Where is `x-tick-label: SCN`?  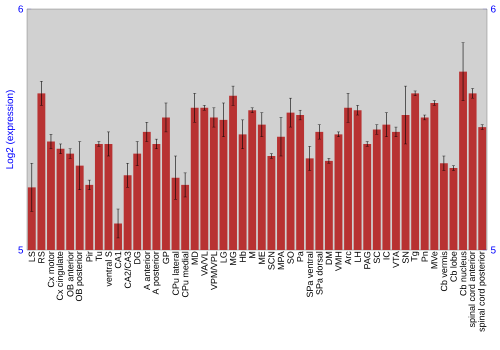 x-tick-label: SCN is located at coordinates (271, 261).